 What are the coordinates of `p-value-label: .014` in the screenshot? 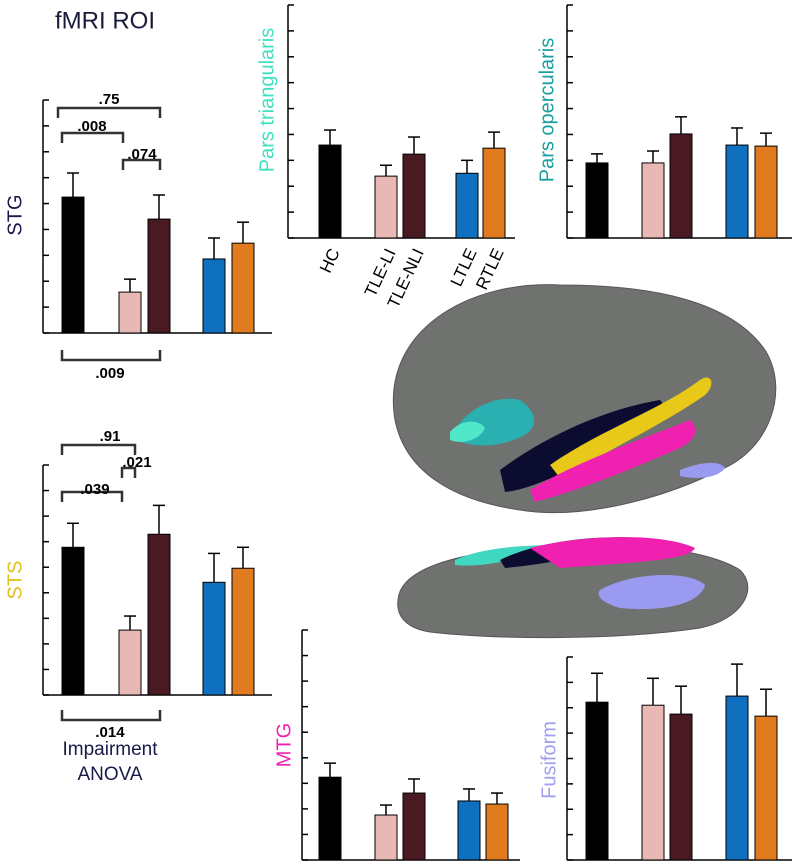 It's located at (110, 732).